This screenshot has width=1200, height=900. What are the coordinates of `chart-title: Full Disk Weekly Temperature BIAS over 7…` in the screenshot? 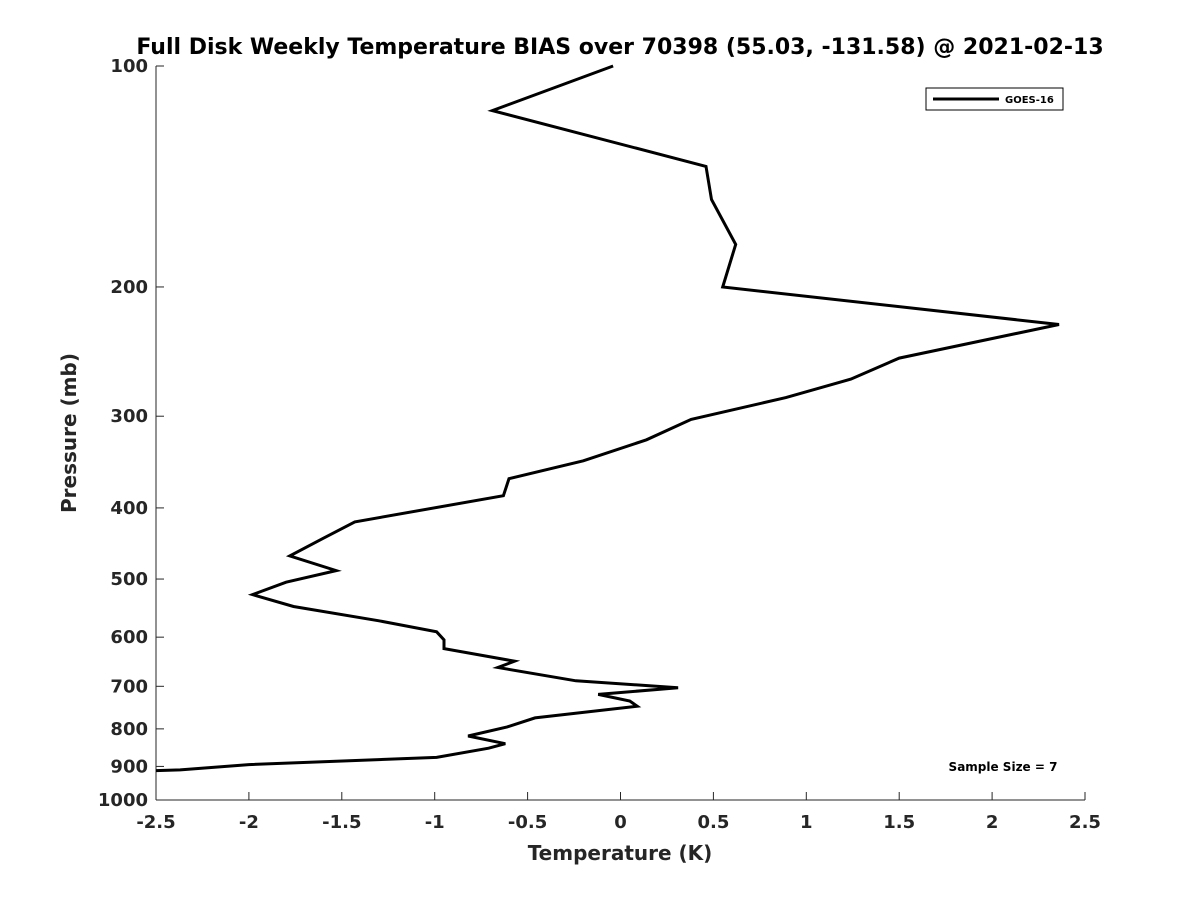 It's located at (619, 47).